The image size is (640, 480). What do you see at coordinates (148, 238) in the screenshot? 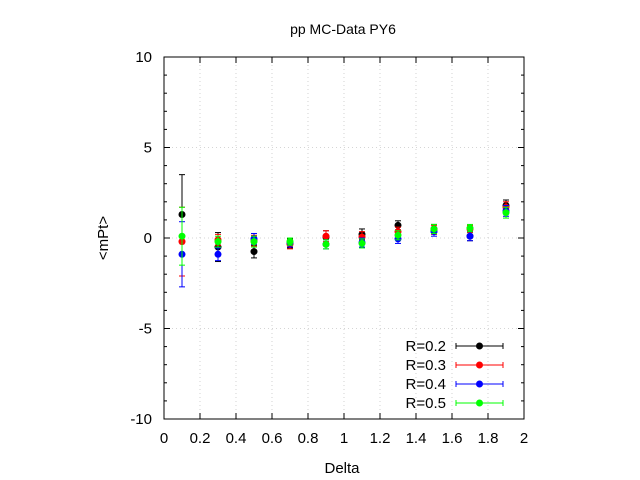
I see `y-tick-label: 0` at bounding box center [148, 238].